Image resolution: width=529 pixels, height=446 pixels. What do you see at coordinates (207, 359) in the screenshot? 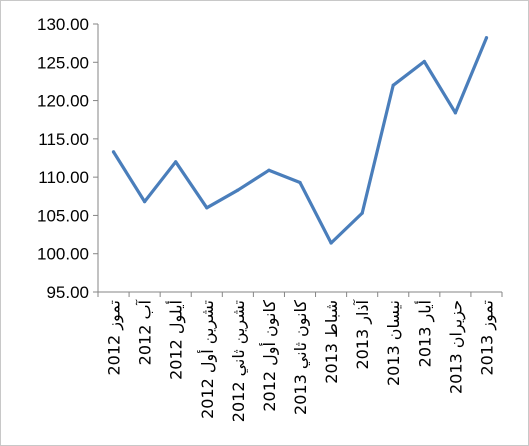
I see `x-tick-label: تشرين أول 2012` at bounding box center [207, 359].